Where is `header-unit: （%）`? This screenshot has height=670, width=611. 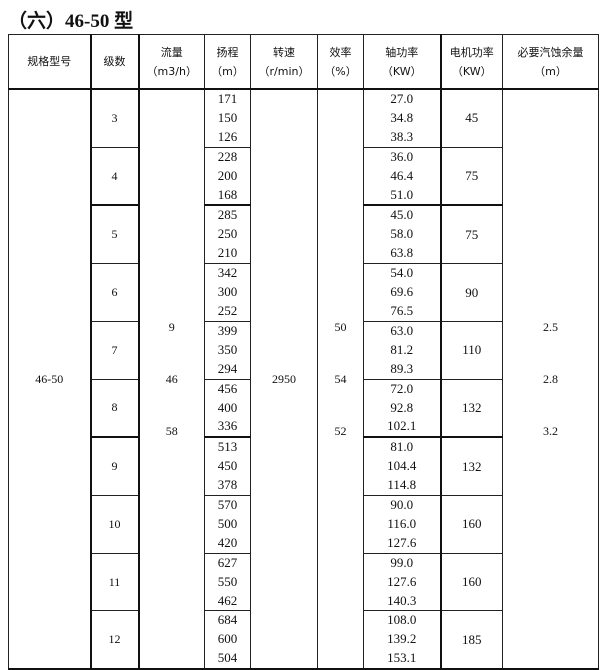 header-unit: （%） is located at coordinates (340, 71).